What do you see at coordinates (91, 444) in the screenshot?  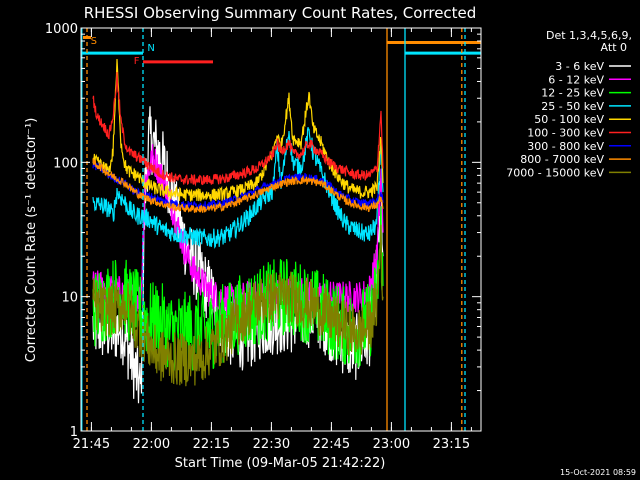 I see `x-tick-label: 21:45` at bounding box center [91, 444].